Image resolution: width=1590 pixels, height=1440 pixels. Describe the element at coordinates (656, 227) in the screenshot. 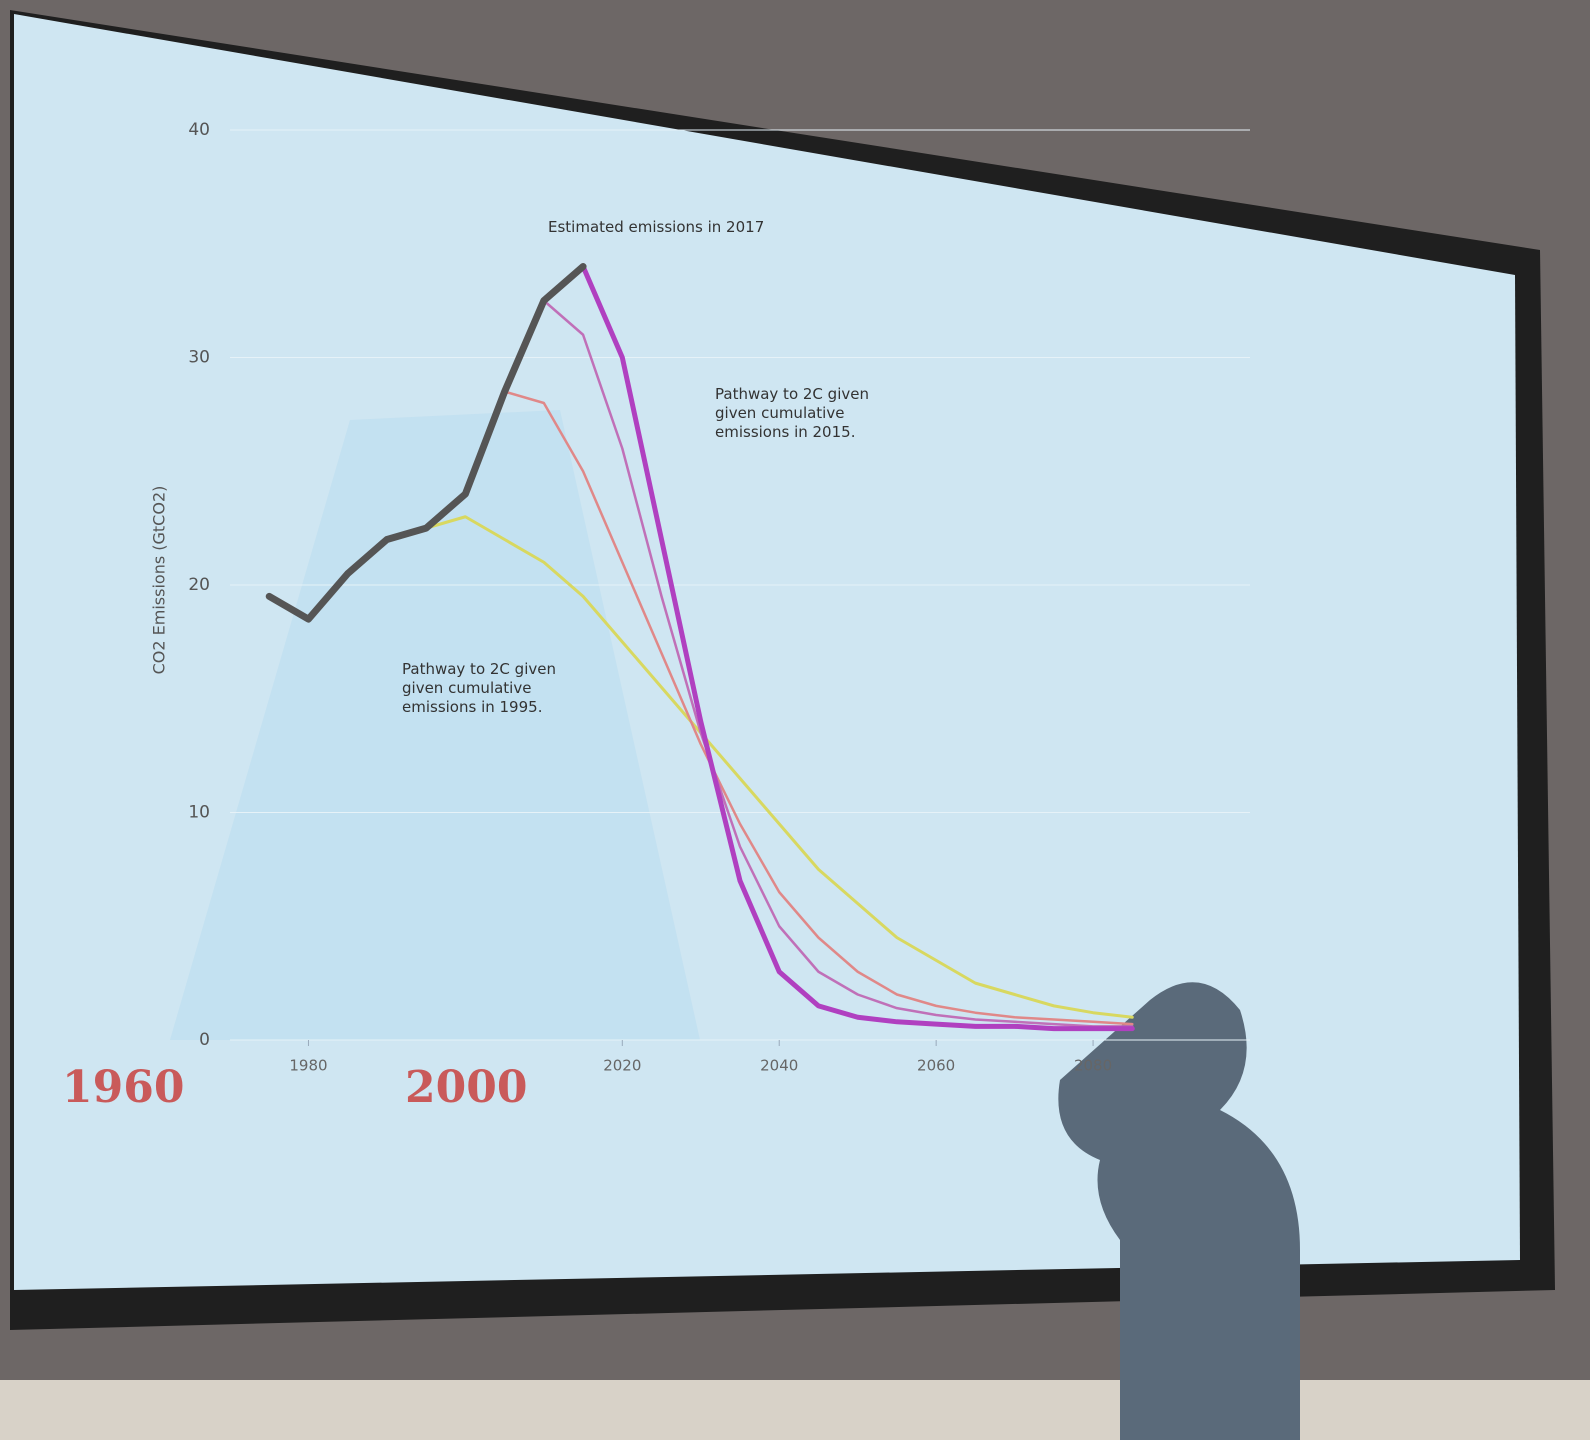

I see `annotation: Estimated emissions in 2017` at that location.